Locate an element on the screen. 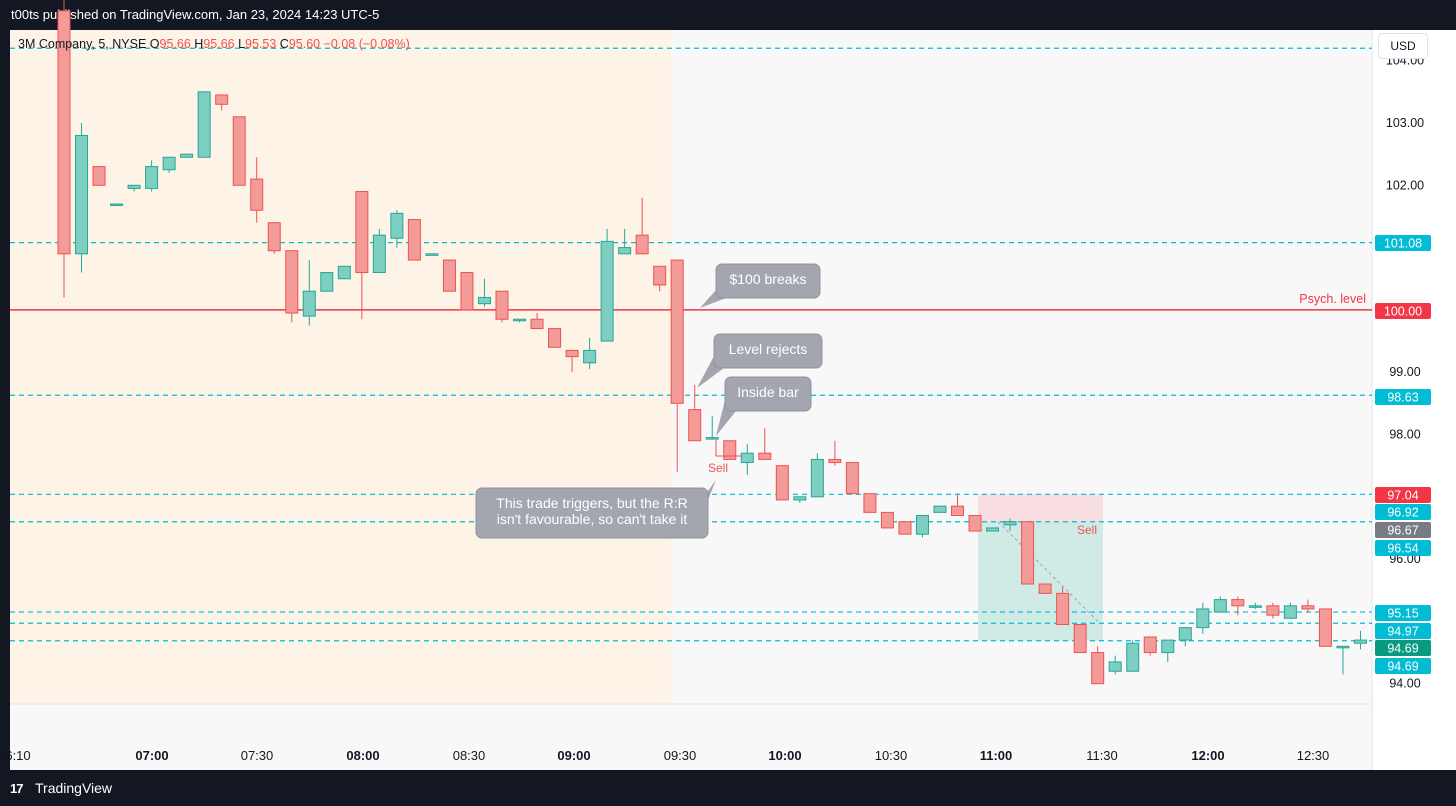 The width and height of the screenshot is (1456, 806). x-tick-11: 12:00 is located at coordinates (1207, 755).